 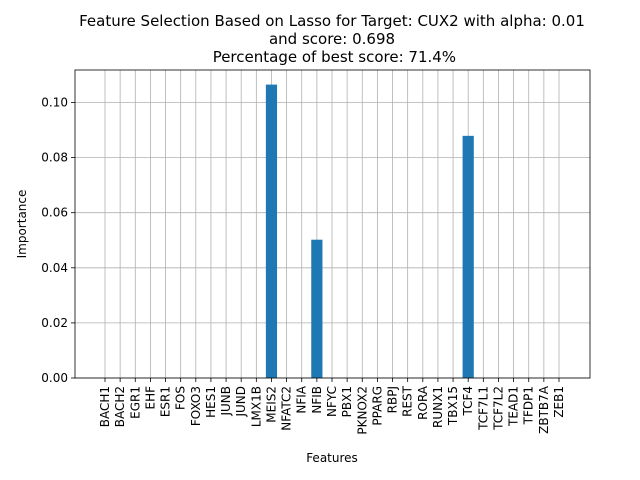 What do you see at coordinates (54, 103) in the screenshot?
I see `y-tick-label: 0.10` at bounding box center [54, 103].